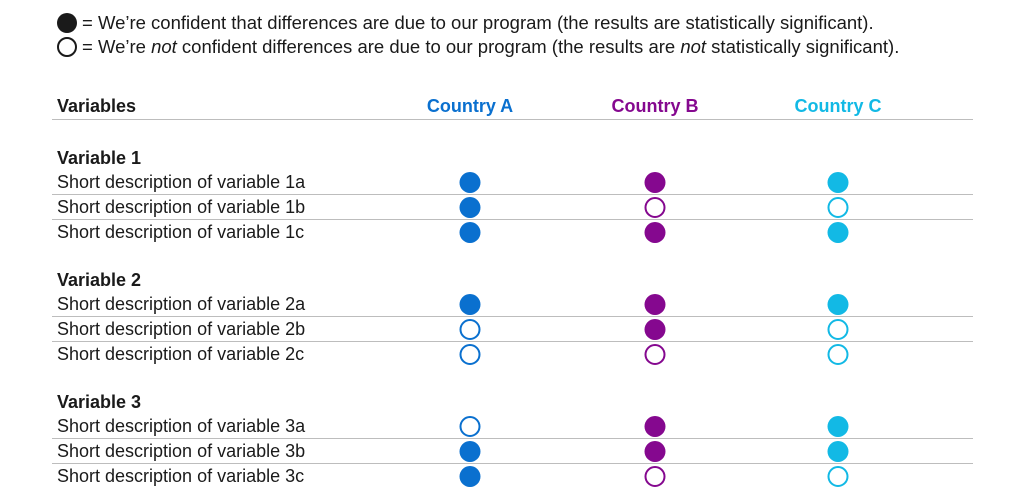  What do you see at coordinates (117, 46) in the screenshot?
I see `legend-text-part: = We’re` at bounding box center [117, 46].